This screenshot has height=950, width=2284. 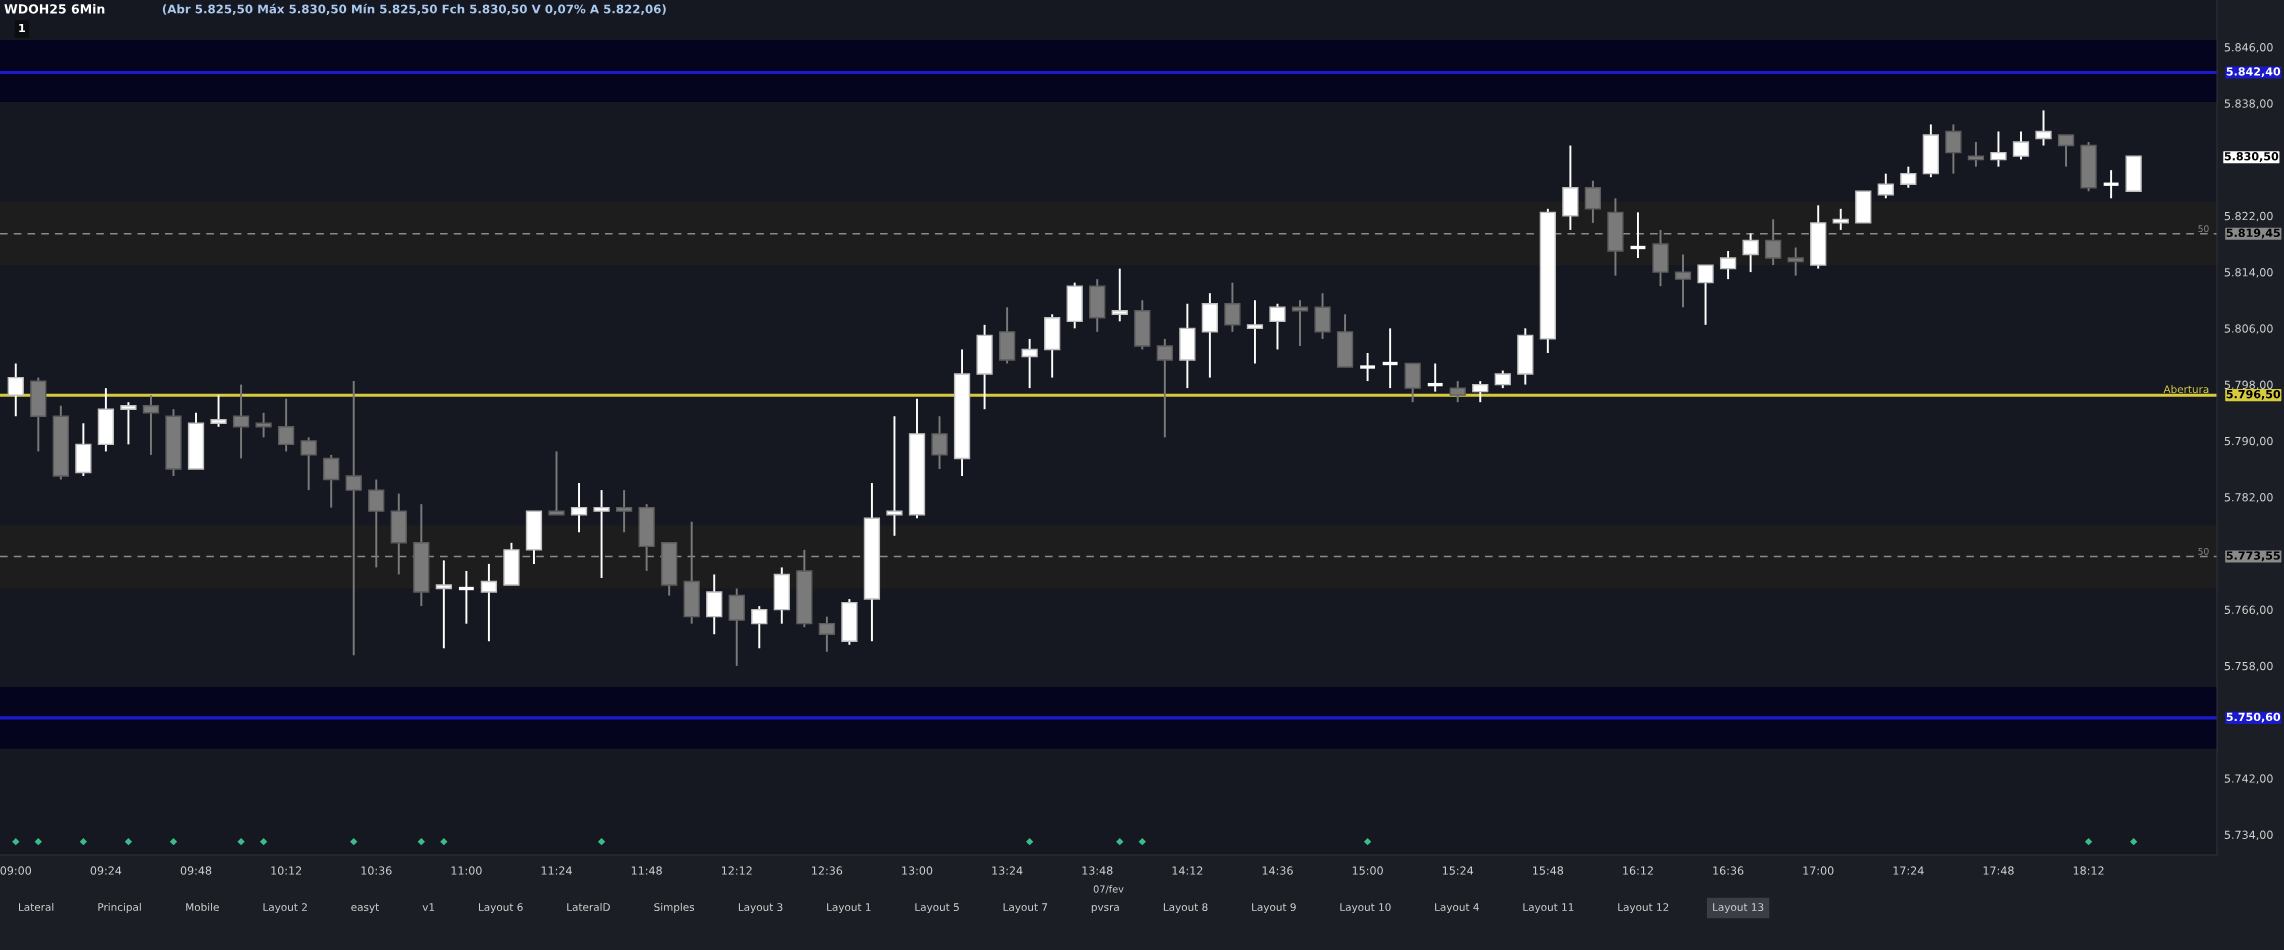 What do you see at coordinates (1097, 870) in the screenshot?
I see `x-tick-label: 13:48` at bounding box center [1097, 870].